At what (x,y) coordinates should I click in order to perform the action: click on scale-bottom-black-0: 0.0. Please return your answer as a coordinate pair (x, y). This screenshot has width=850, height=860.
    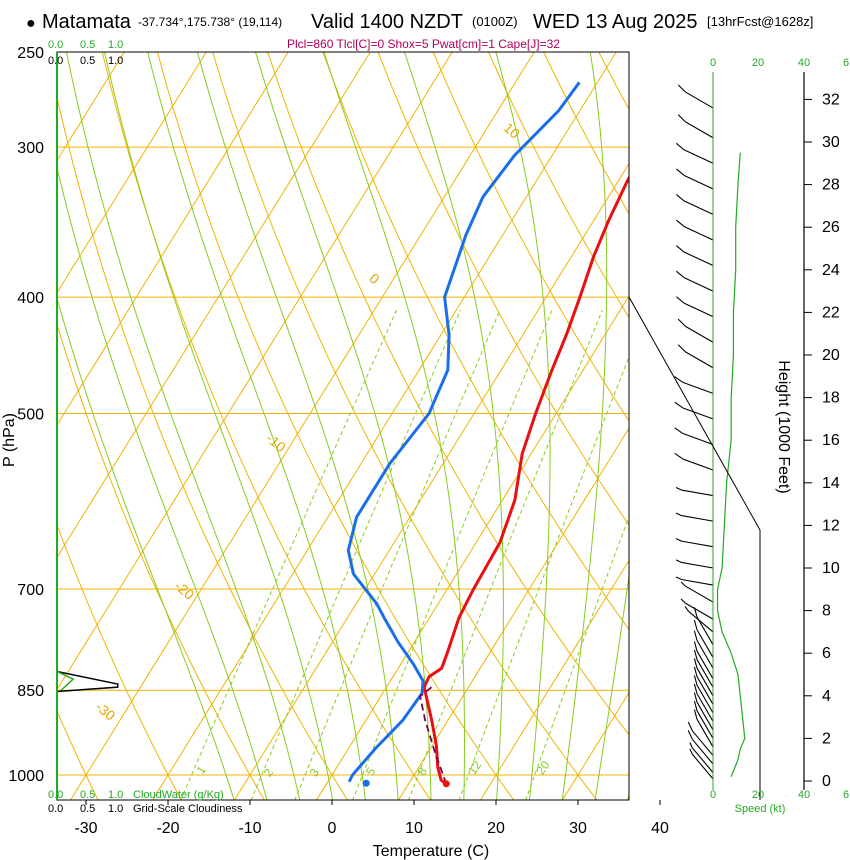
    Looking at the image, I should click on (55, 809).